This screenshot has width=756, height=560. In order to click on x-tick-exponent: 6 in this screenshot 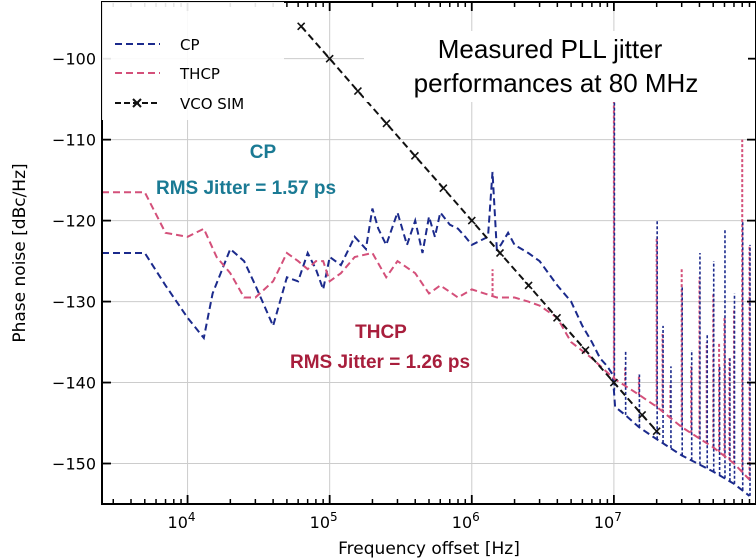, I will do `click(476, 517)`.